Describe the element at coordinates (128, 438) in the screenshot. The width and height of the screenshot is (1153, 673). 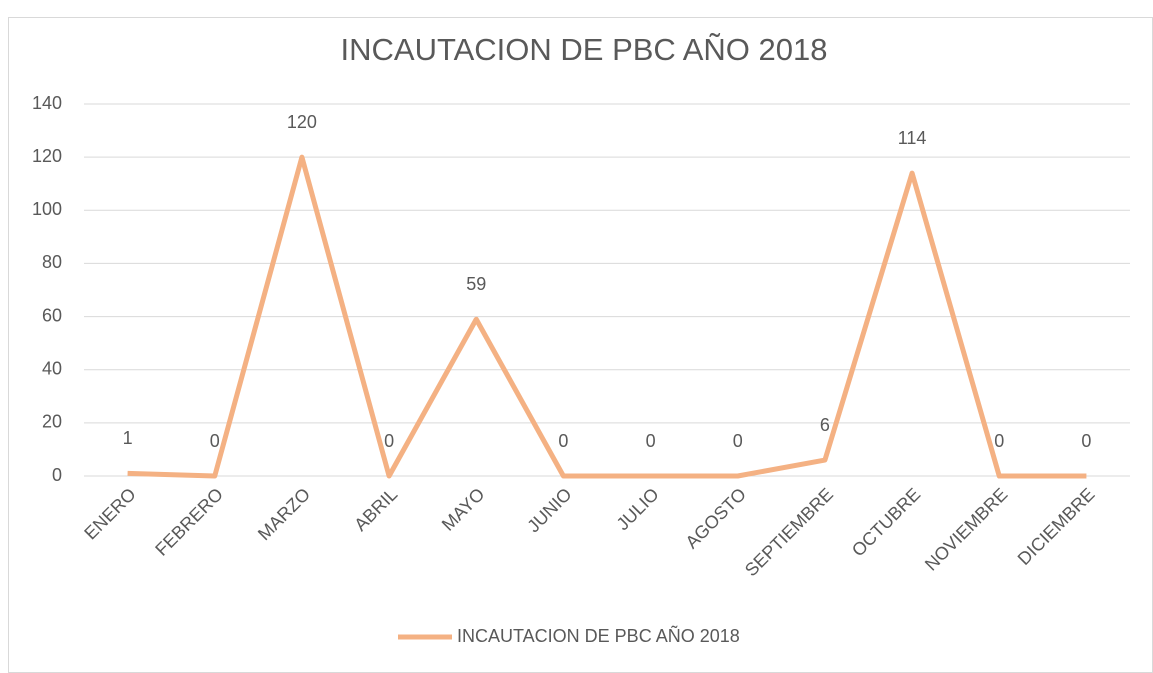
I see `data-label: 1` at that location.